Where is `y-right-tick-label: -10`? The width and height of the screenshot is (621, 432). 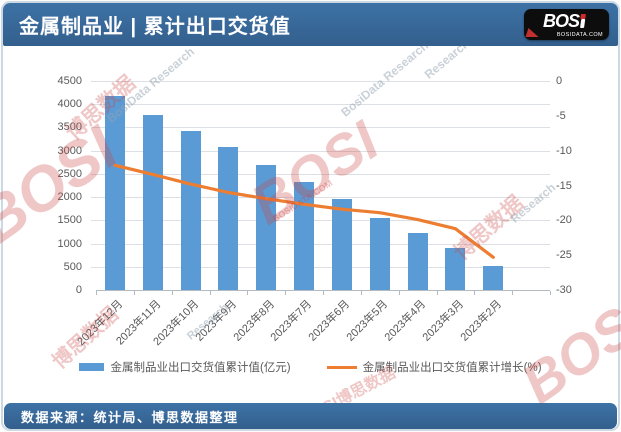
y-right-tick-label: -10 is located at coordinates (564, 150).